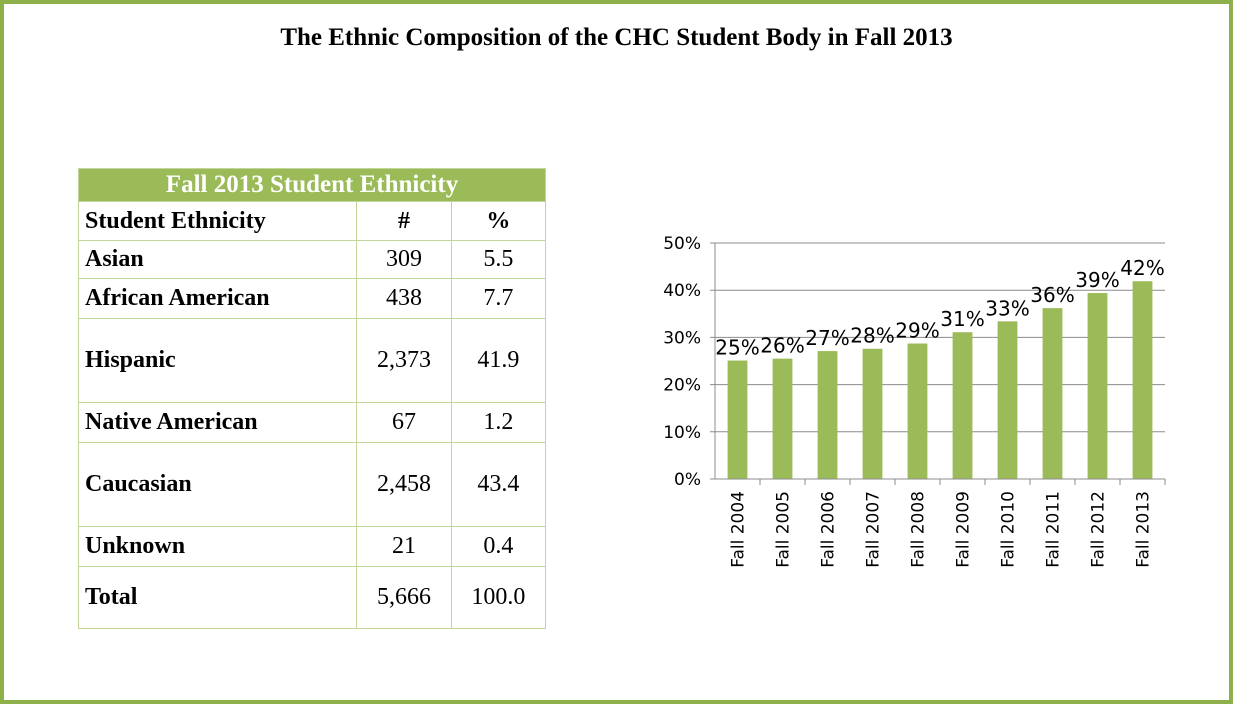 The image size is (1233, 704). Describe the element at coordinates (312, 185) in the screenshot. I see `table-title: Fall 2013 Student Ethnicity` at that location.